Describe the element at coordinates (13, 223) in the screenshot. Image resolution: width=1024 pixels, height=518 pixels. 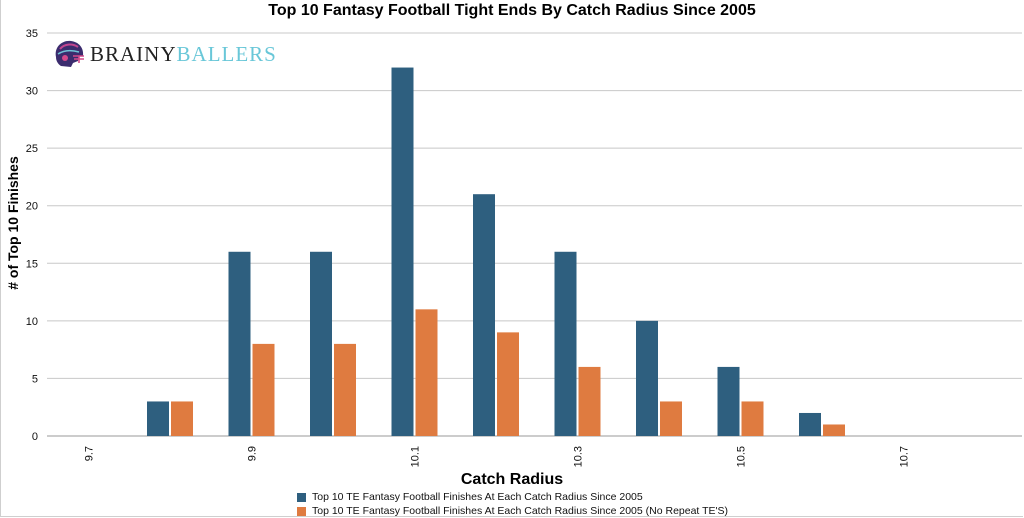
I see `y-axis-label: # of Top 10 Finishes` at that location.